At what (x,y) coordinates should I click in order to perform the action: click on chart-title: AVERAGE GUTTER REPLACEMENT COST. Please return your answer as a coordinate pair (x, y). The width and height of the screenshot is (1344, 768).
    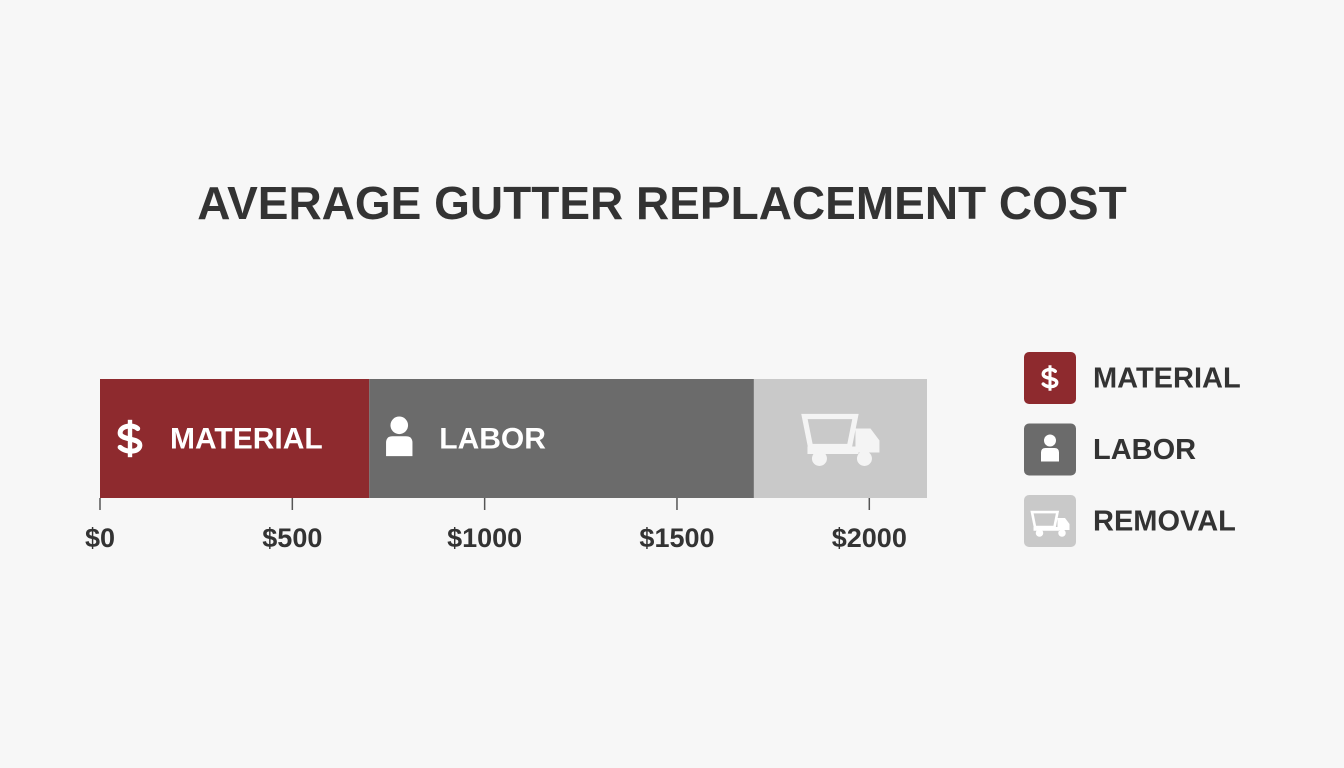
    Looking at the image, I should click on (661, 203).